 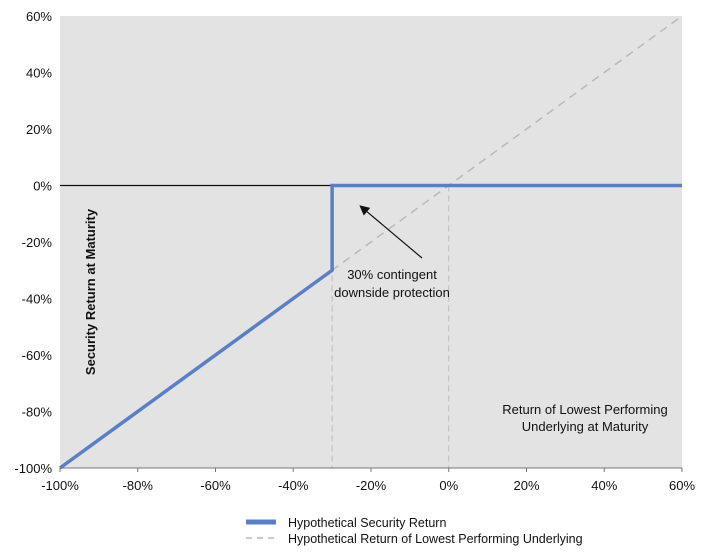 What do you see at coordinates (138, 485) in the screenshot?
I see `x-tick-label: -80%` at bounding box center [138, 485].